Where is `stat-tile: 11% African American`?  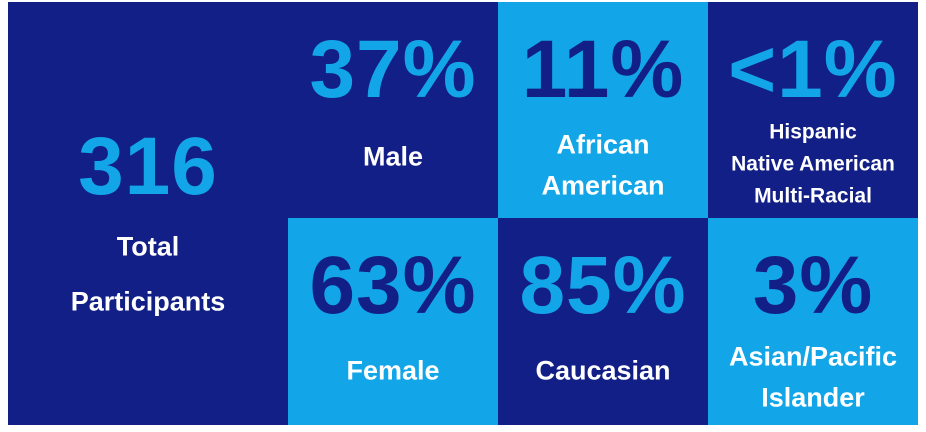 stat-tile: 11% African American is located at coordinates (603, 110).